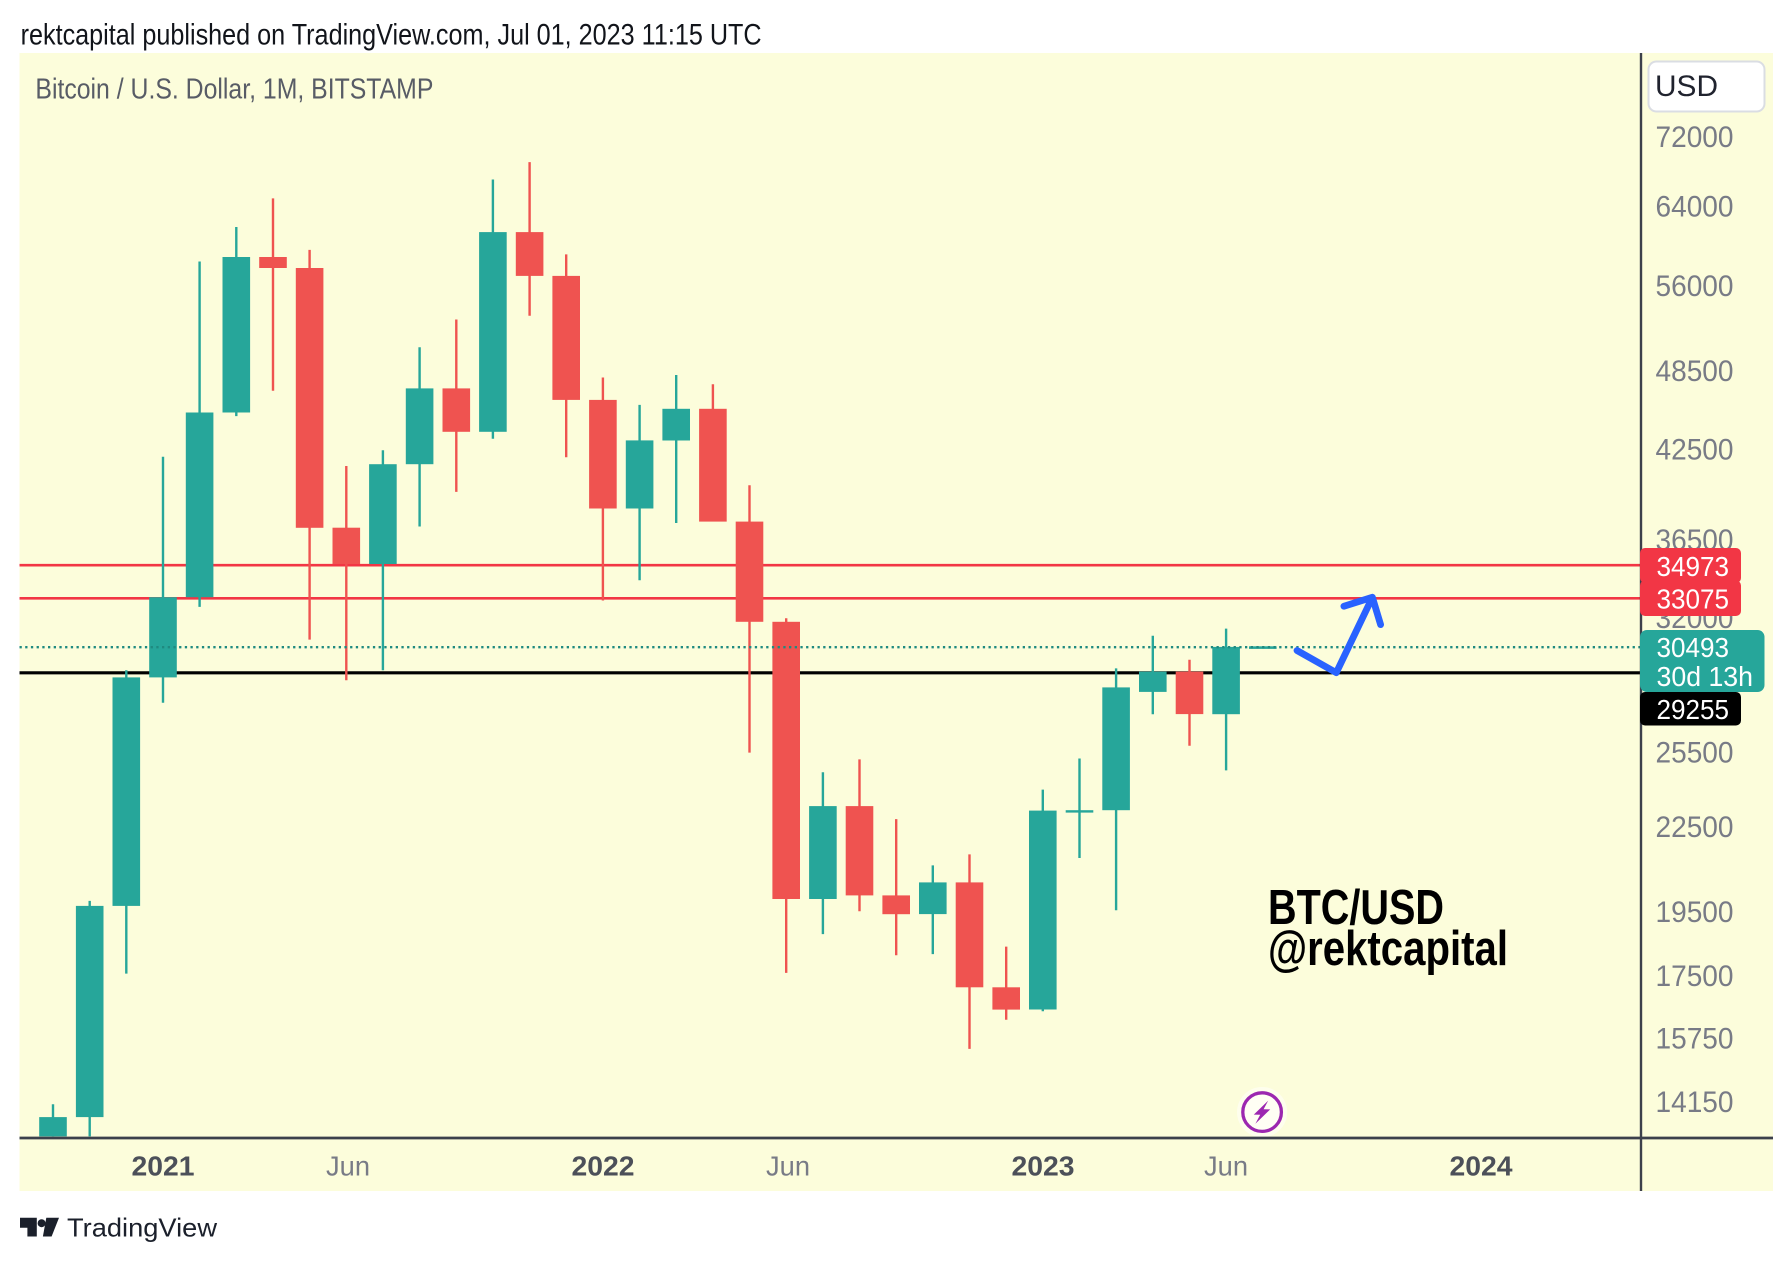  I want to click on svg-text: @rektcapital, so click(1388, 948).